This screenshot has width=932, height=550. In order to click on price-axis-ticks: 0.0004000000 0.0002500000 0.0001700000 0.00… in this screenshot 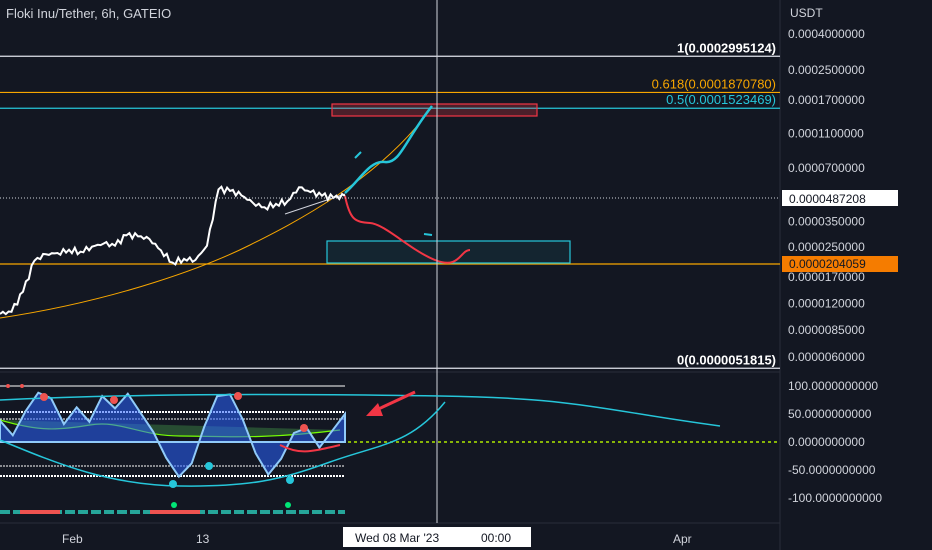, I will do `click(826, 195)`.